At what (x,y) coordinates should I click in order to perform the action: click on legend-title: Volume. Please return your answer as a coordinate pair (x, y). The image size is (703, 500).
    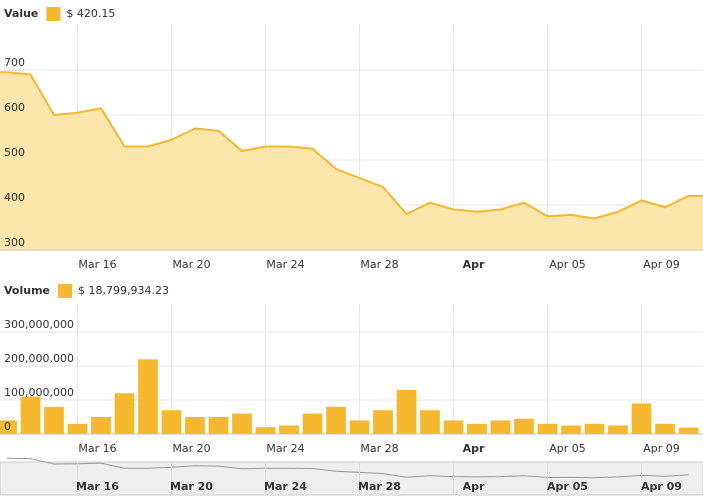
    Looking at the image, I should click on (27, 290).